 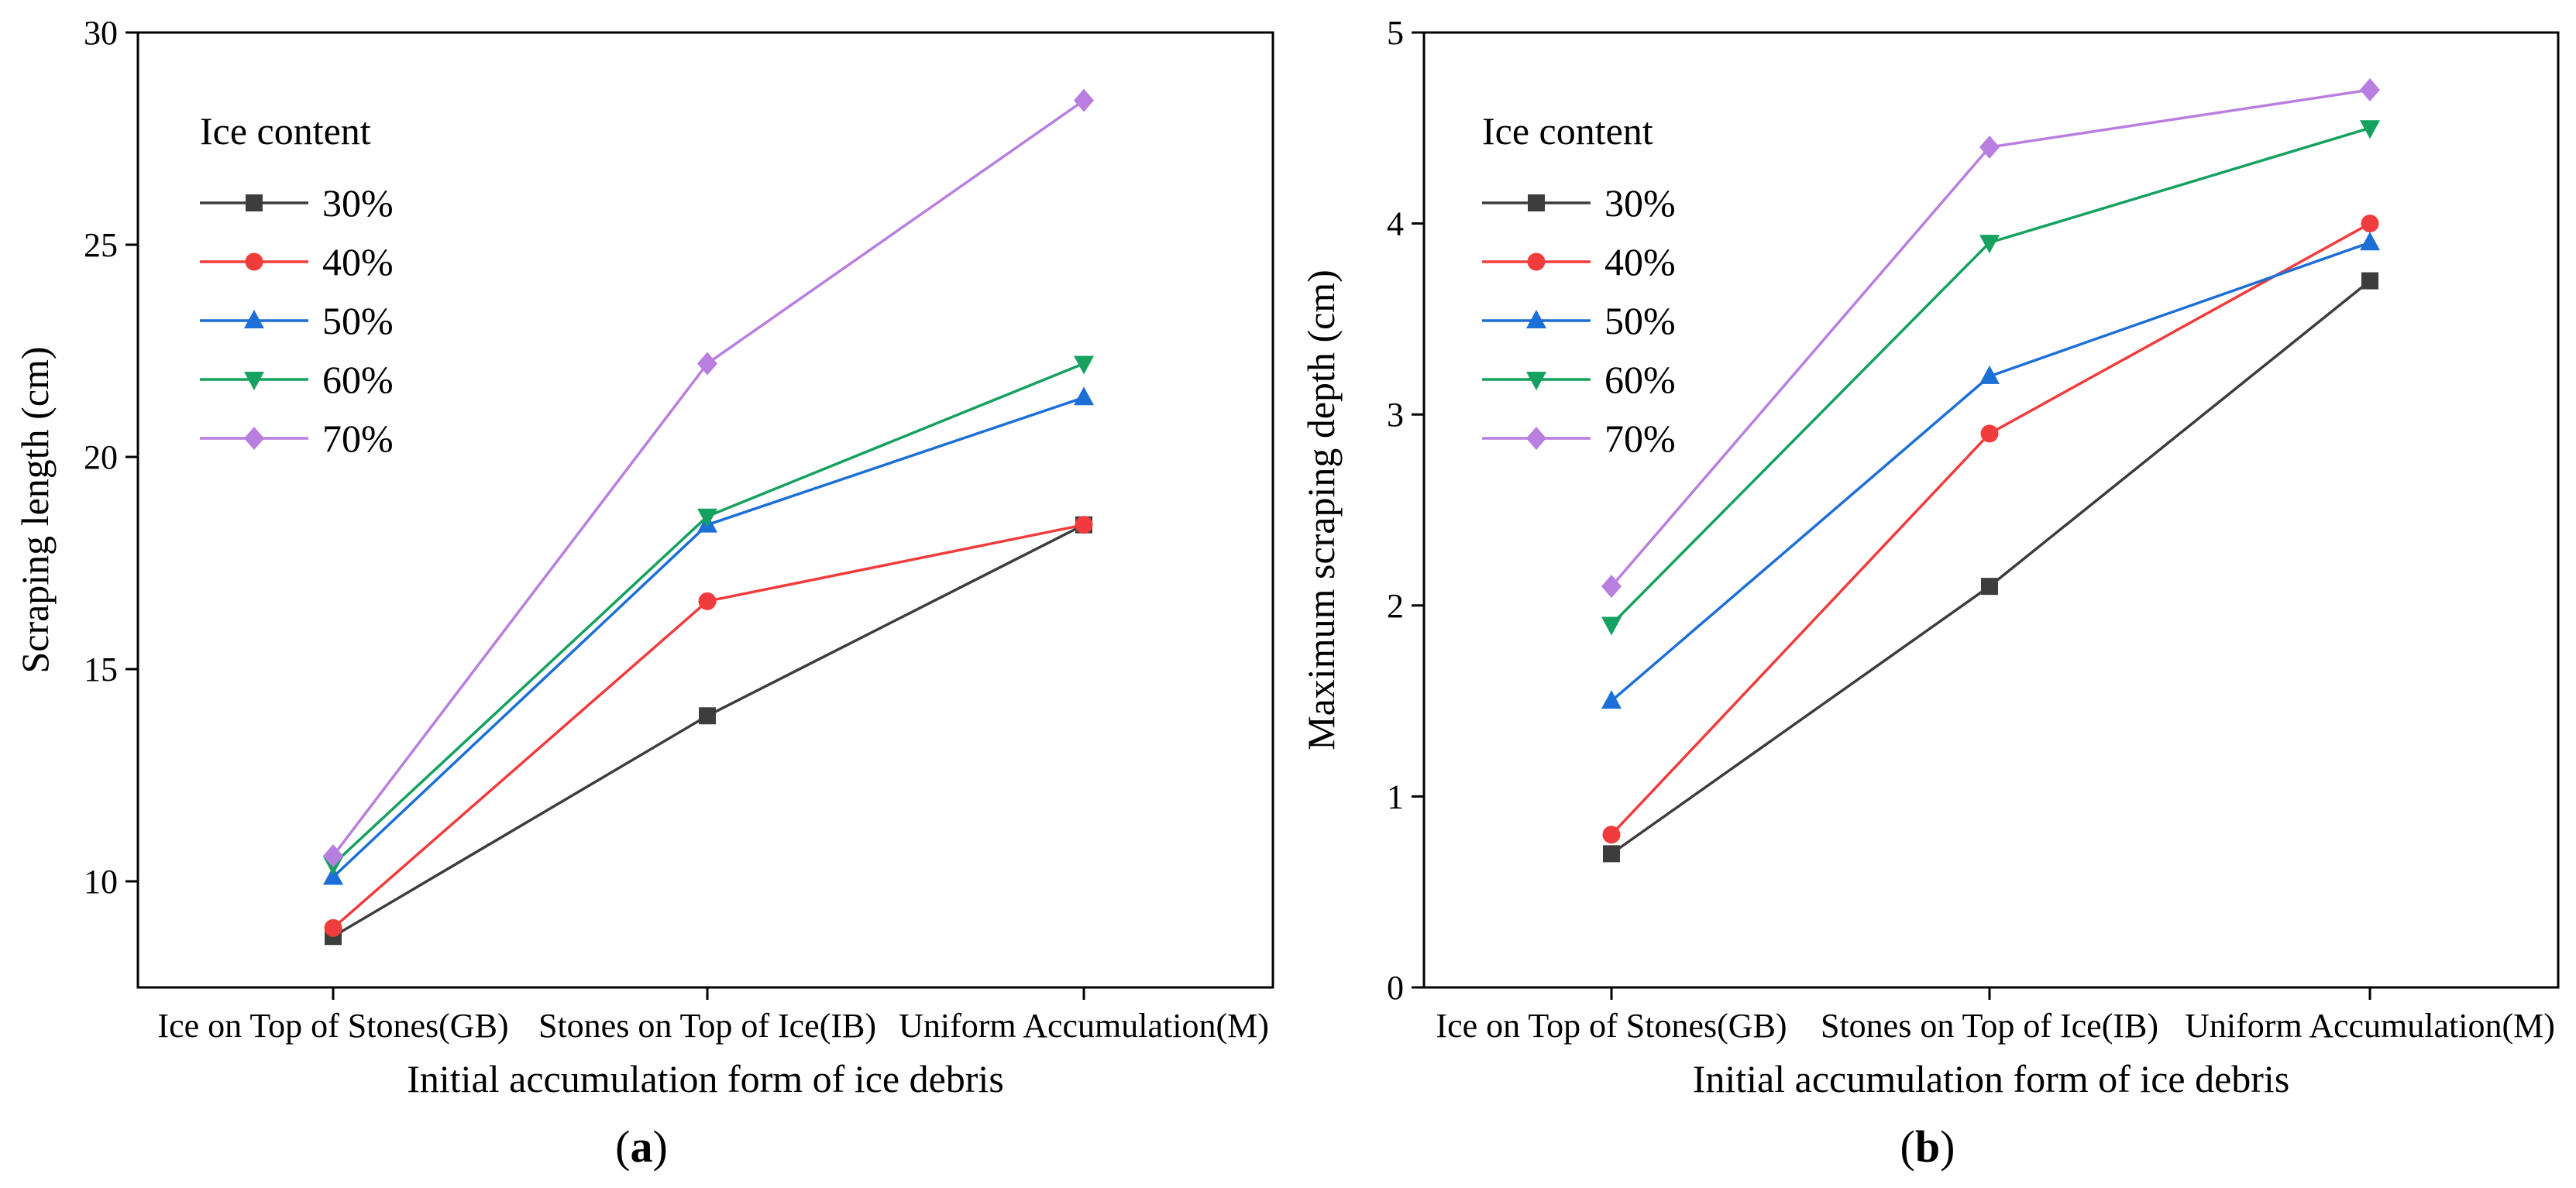 I want to click on panel-b-y-tick-label: 1, so click(x=1395, y=796).